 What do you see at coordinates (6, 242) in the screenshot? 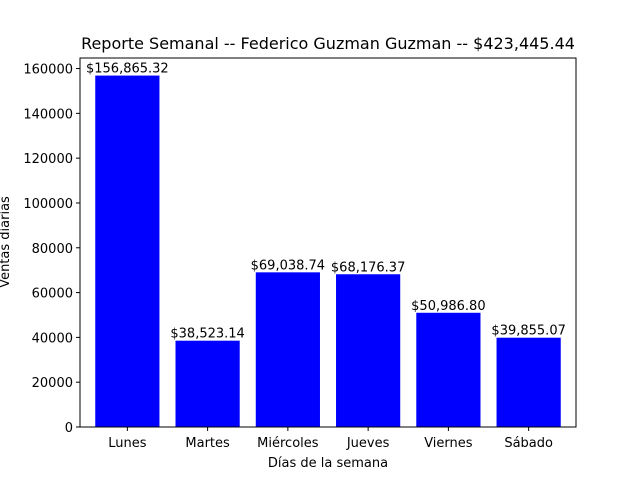
I see `y-axis-label: Ventas diarias` at bounding box center [6, 242].